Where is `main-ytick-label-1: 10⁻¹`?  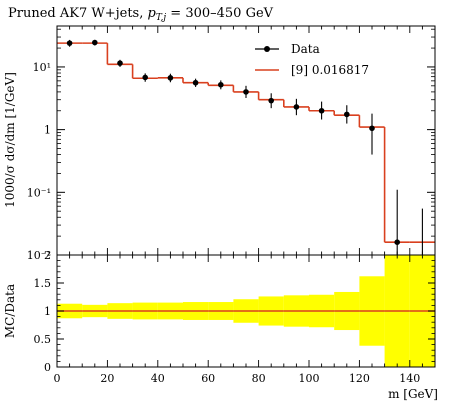 main-ytick-label-1: 10⁻¹ is located at coordinates (39, 192).